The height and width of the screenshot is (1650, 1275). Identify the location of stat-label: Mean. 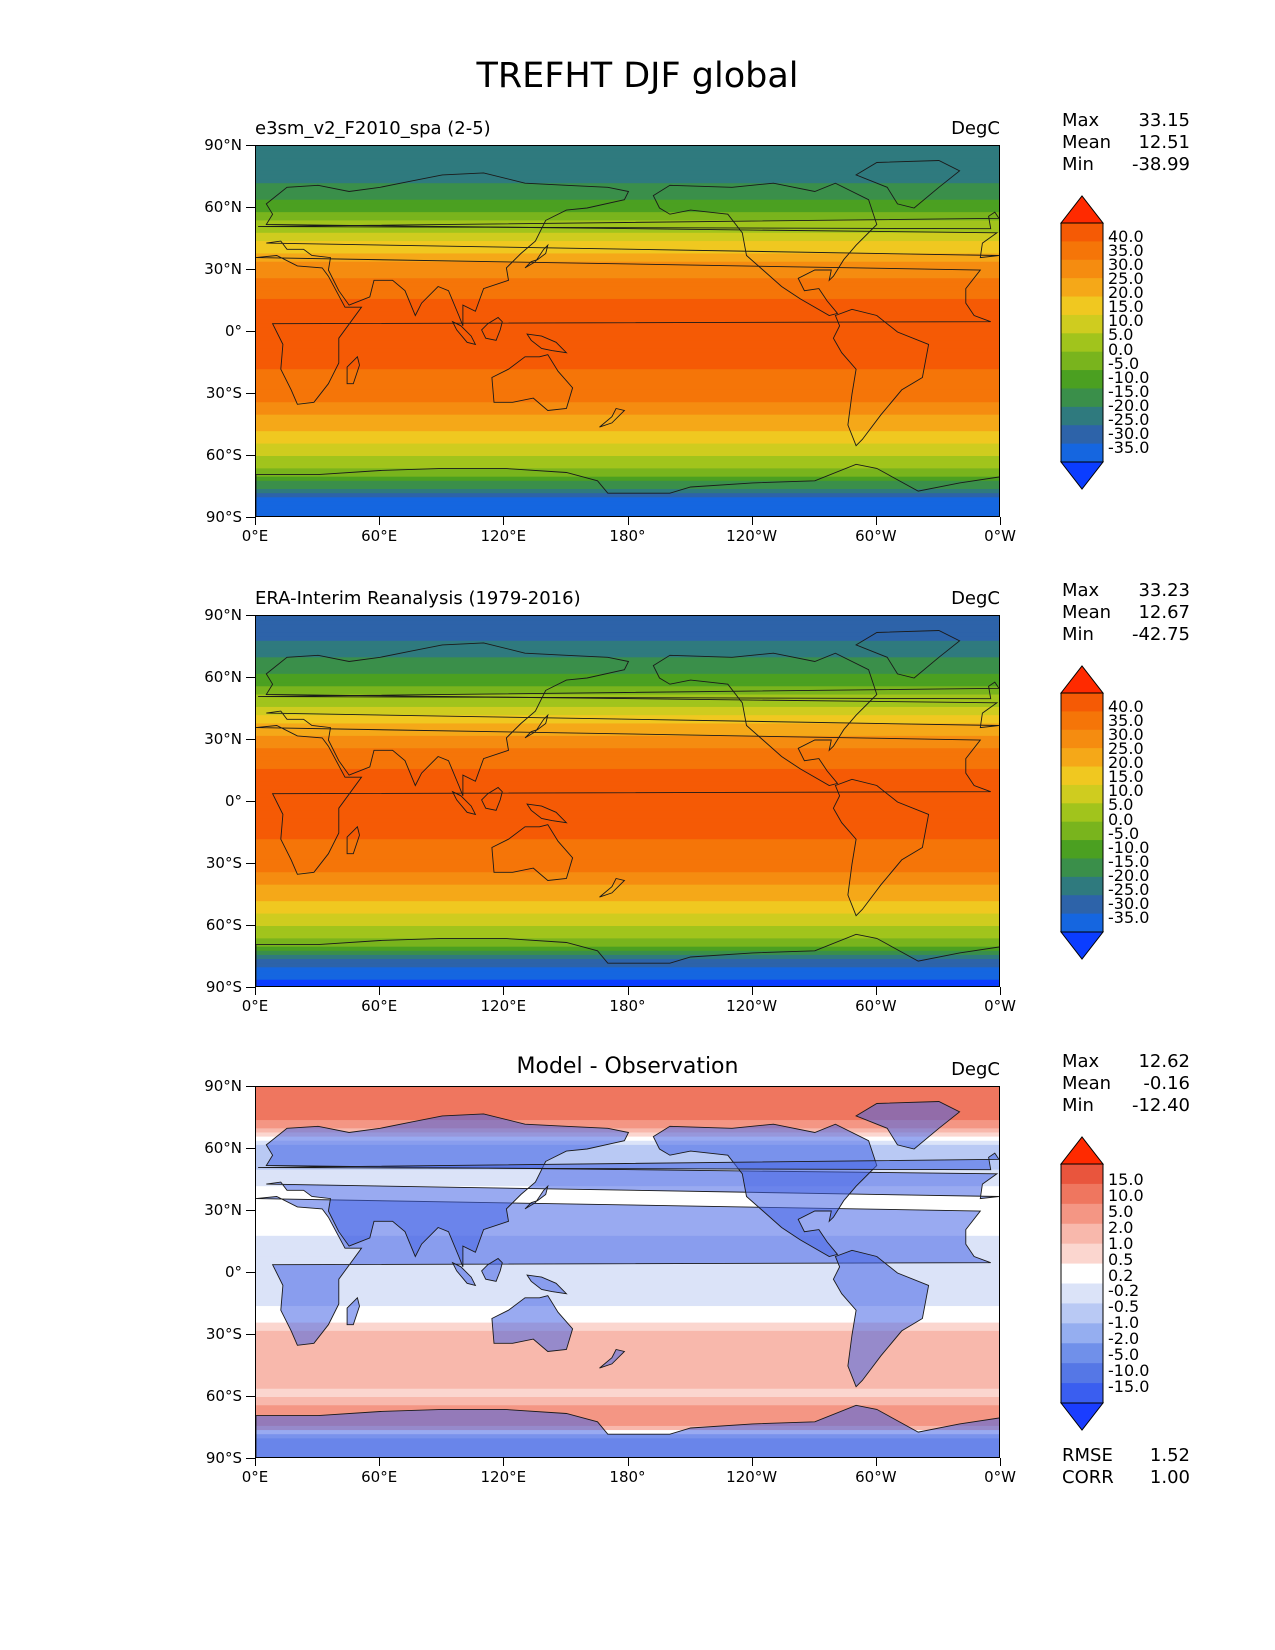
(1087, 142).